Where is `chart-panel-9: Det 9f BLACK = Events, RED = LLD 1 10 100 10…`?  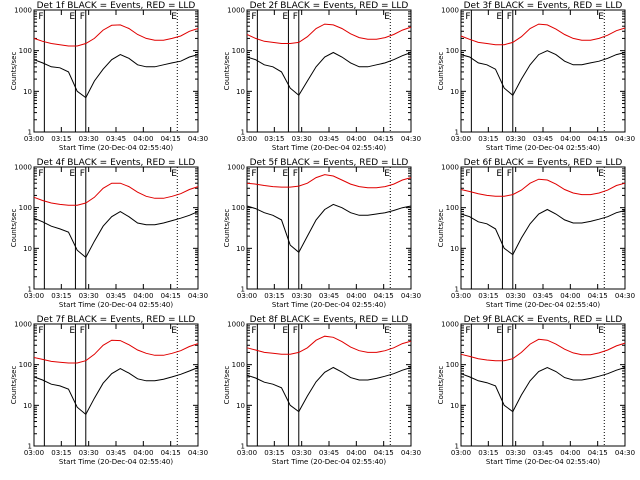
chart-panel-9: Det 9f BLACK = Events, RED = LLD 1 10 100 10… is located at coordinates (536, 390).